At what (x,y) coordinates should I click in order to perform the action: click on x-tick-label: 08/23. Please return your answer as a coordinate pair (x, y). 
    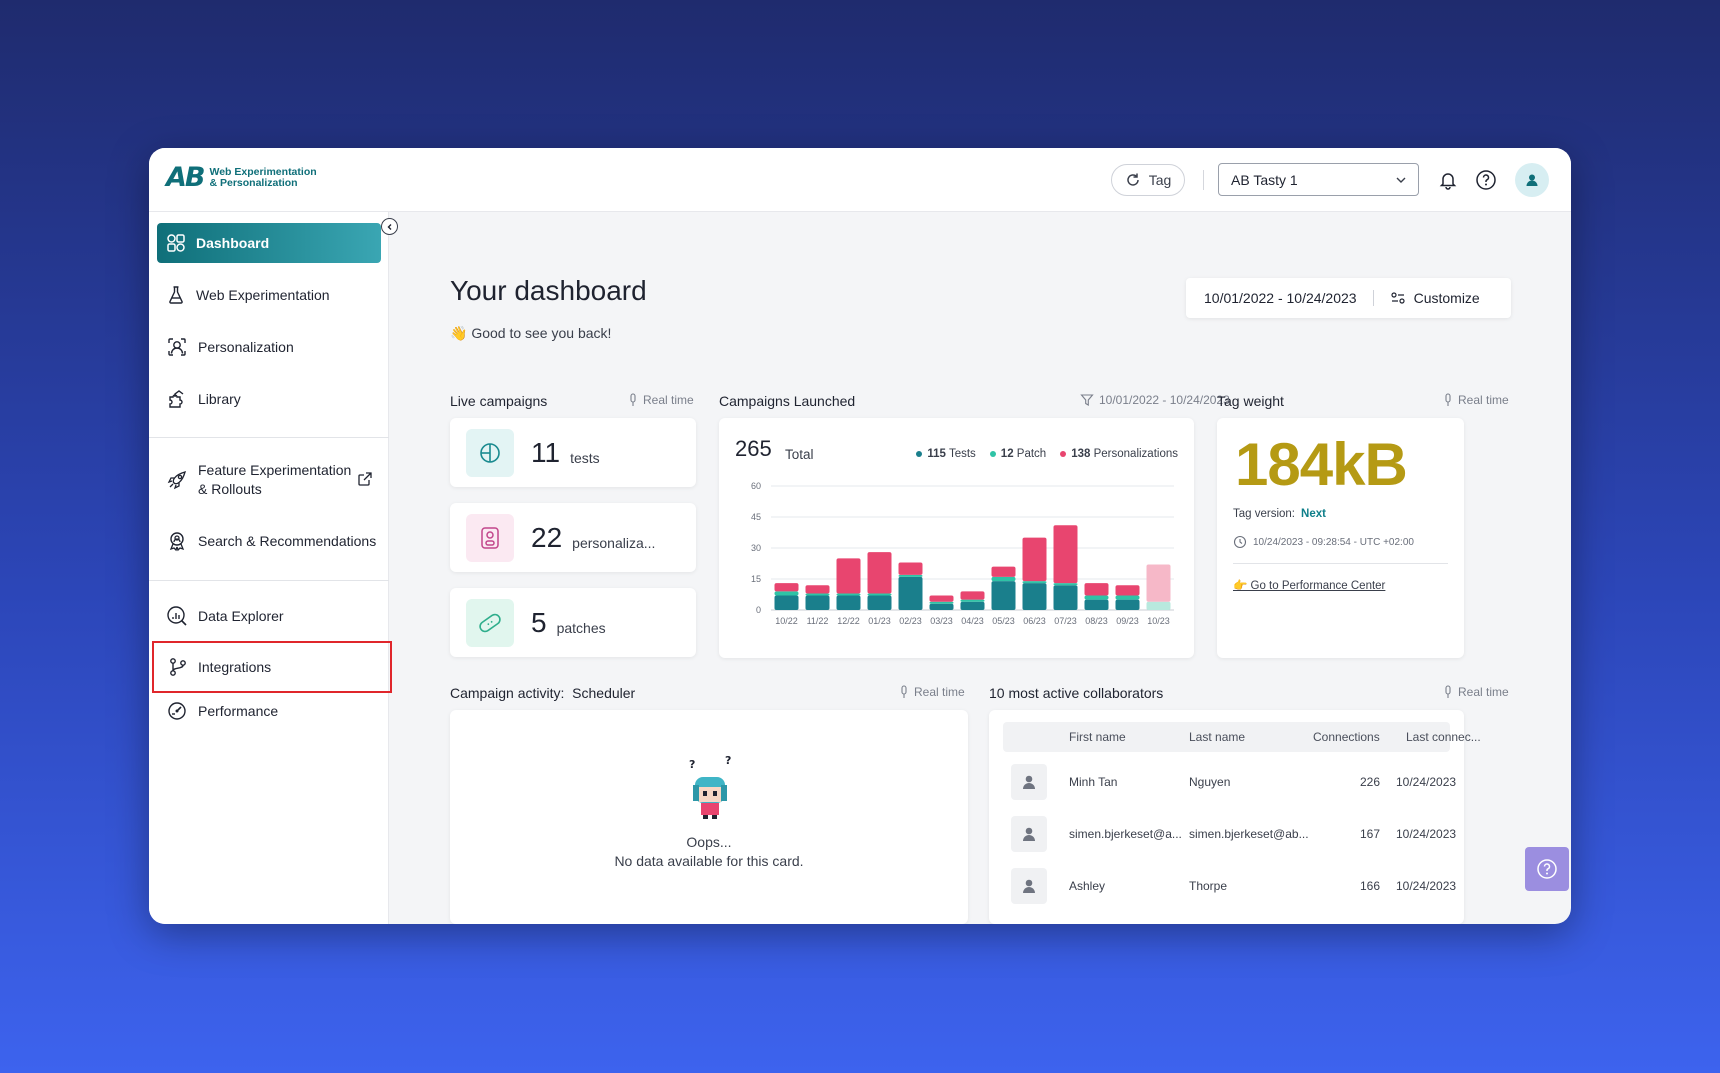
    Looking at the image, I should click on (1096, 621).